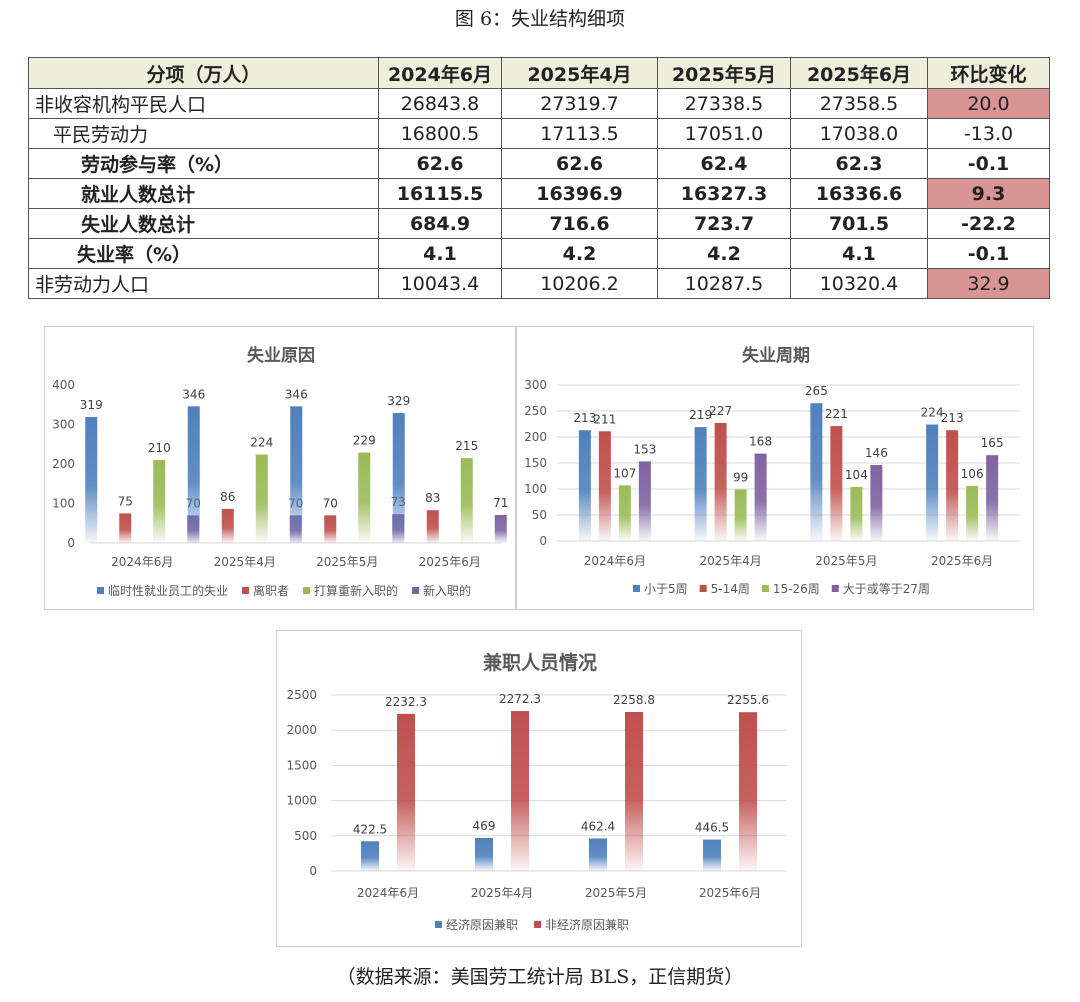  I want to click on row-label: 平民劳动力, so click(203, 133).